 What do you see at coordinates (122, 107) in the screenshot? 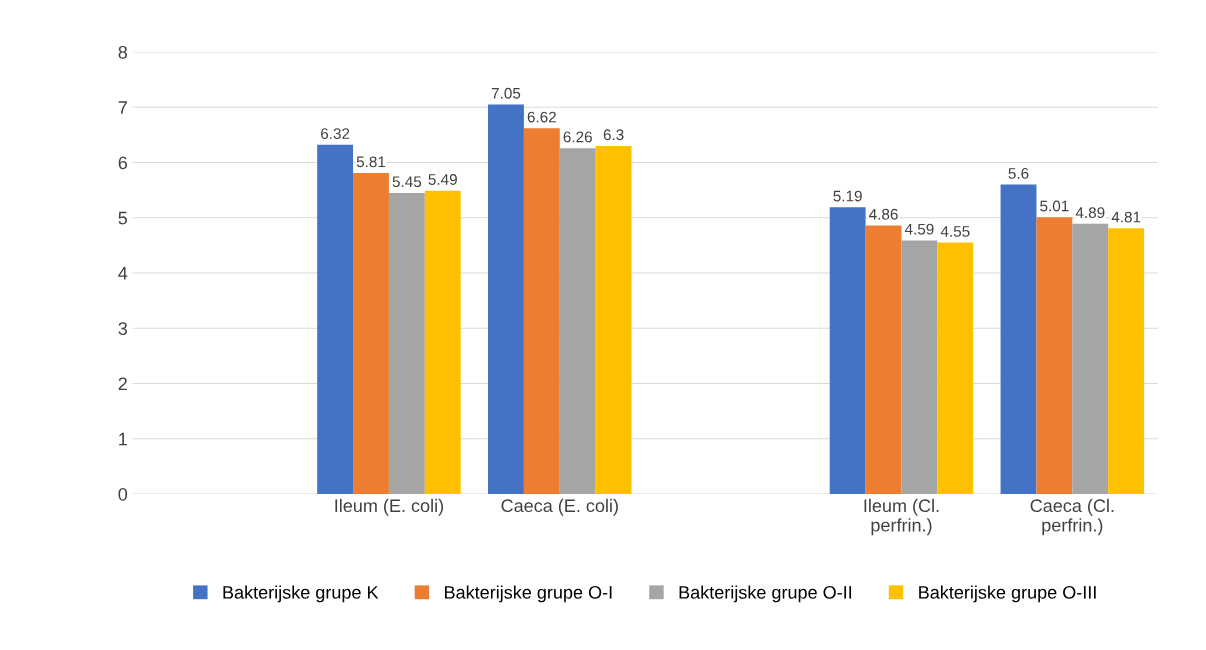
I see `y-tick-label: 7` at bounding box center [122, 107].